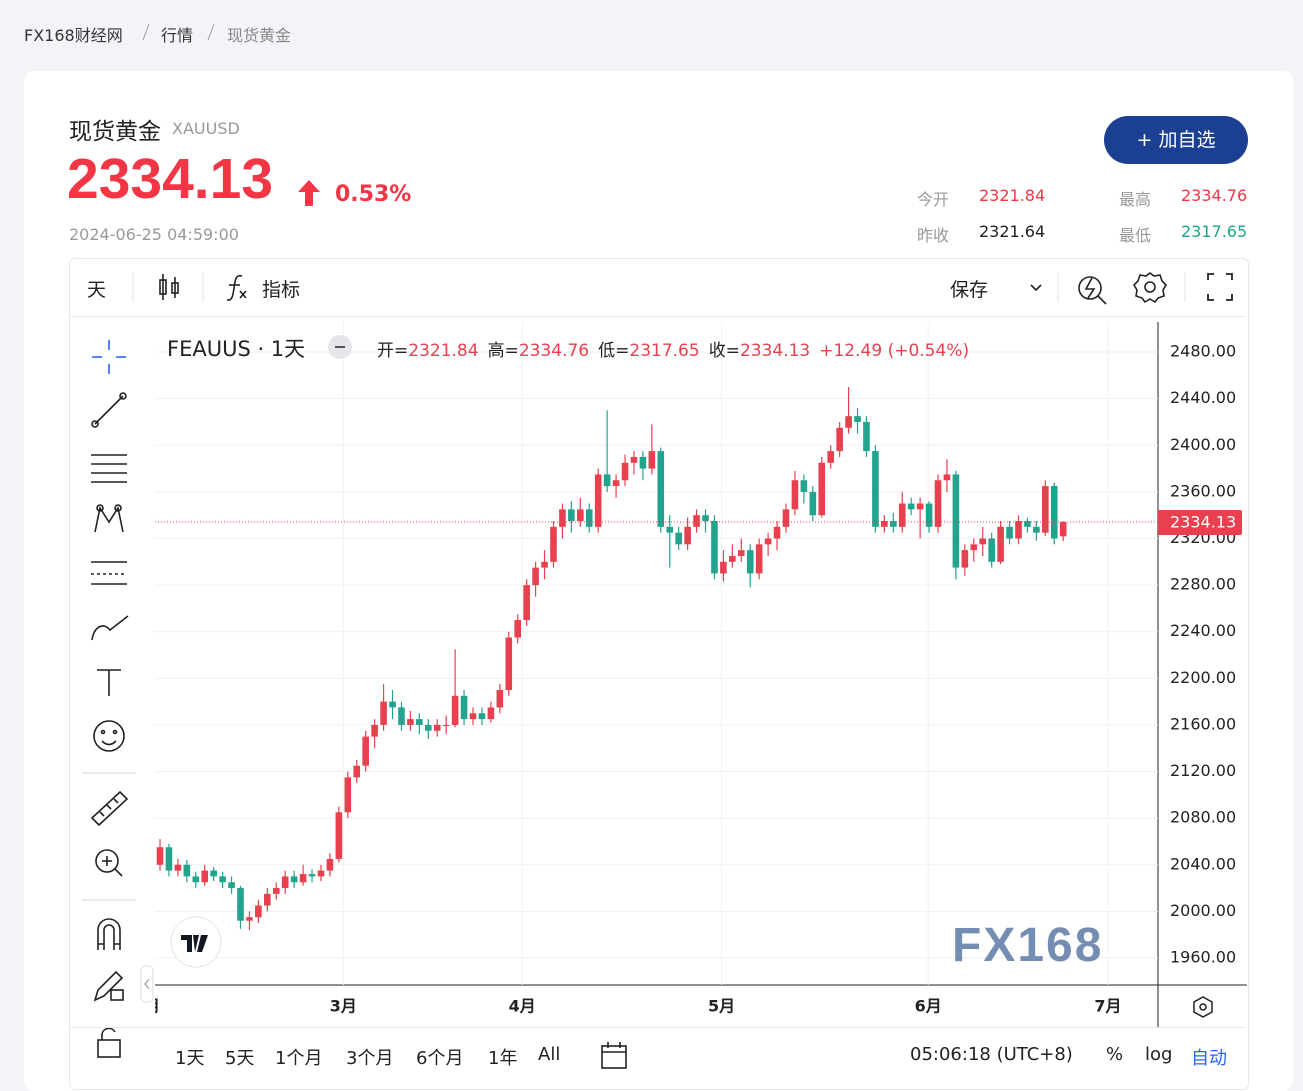 Image resolution: width=1303 pixels, height=1091 pixels. Describe the element at coordinates (894, 351) in the screenshot. I see `legend-change: +12.49 (+0.54%)` at that location.